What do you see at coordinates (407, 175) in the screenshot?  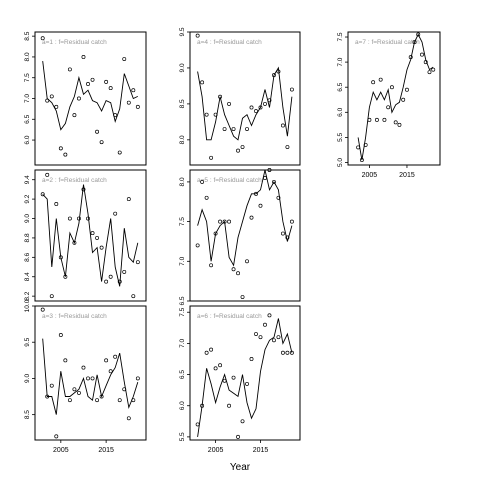 I see `x-tick-label: 2015` at bounding box center [407, 175].